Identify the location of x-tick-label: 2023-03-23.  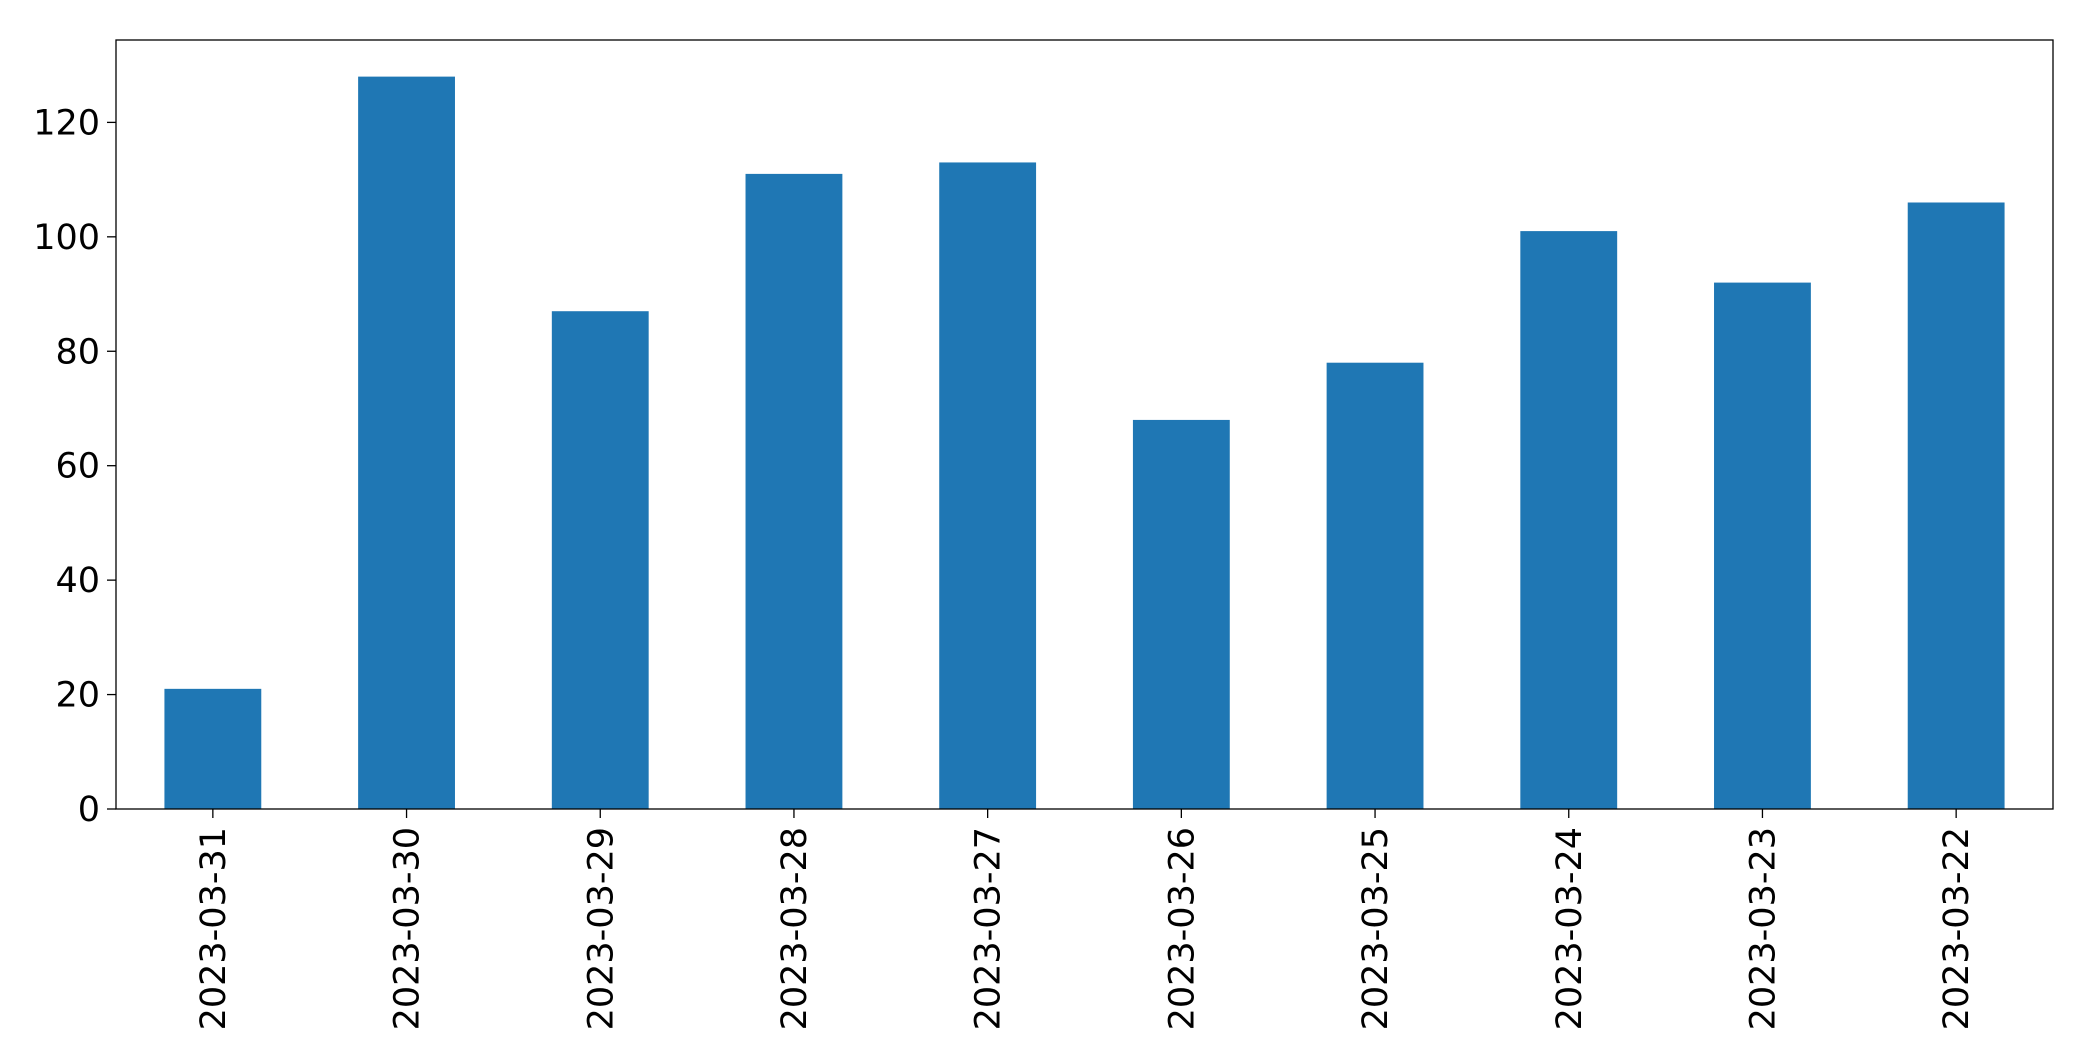
(1763, 928).